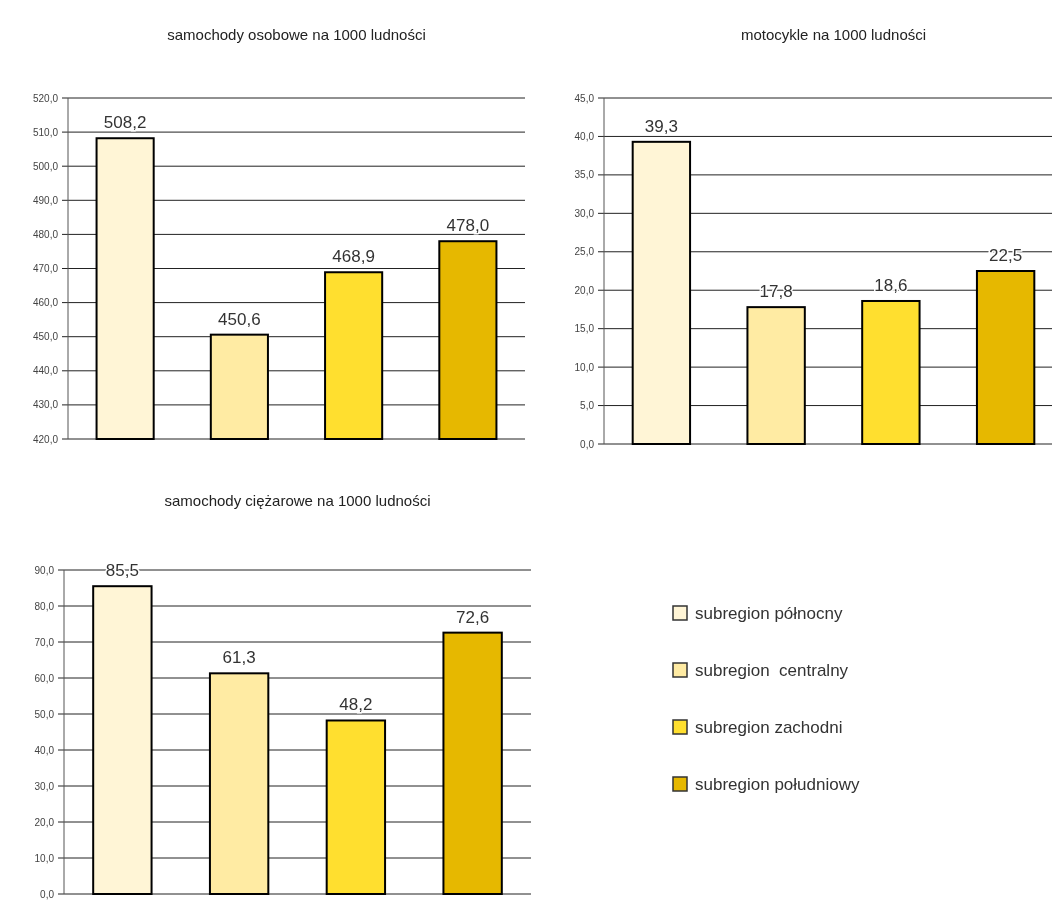 Image resolution: width=1060 pixels, height=916 pixels. What do you see at coordinates (45, 98) in the screenshot?
I see `y-tick-label: 520,0` at bounding box center [45, 98].